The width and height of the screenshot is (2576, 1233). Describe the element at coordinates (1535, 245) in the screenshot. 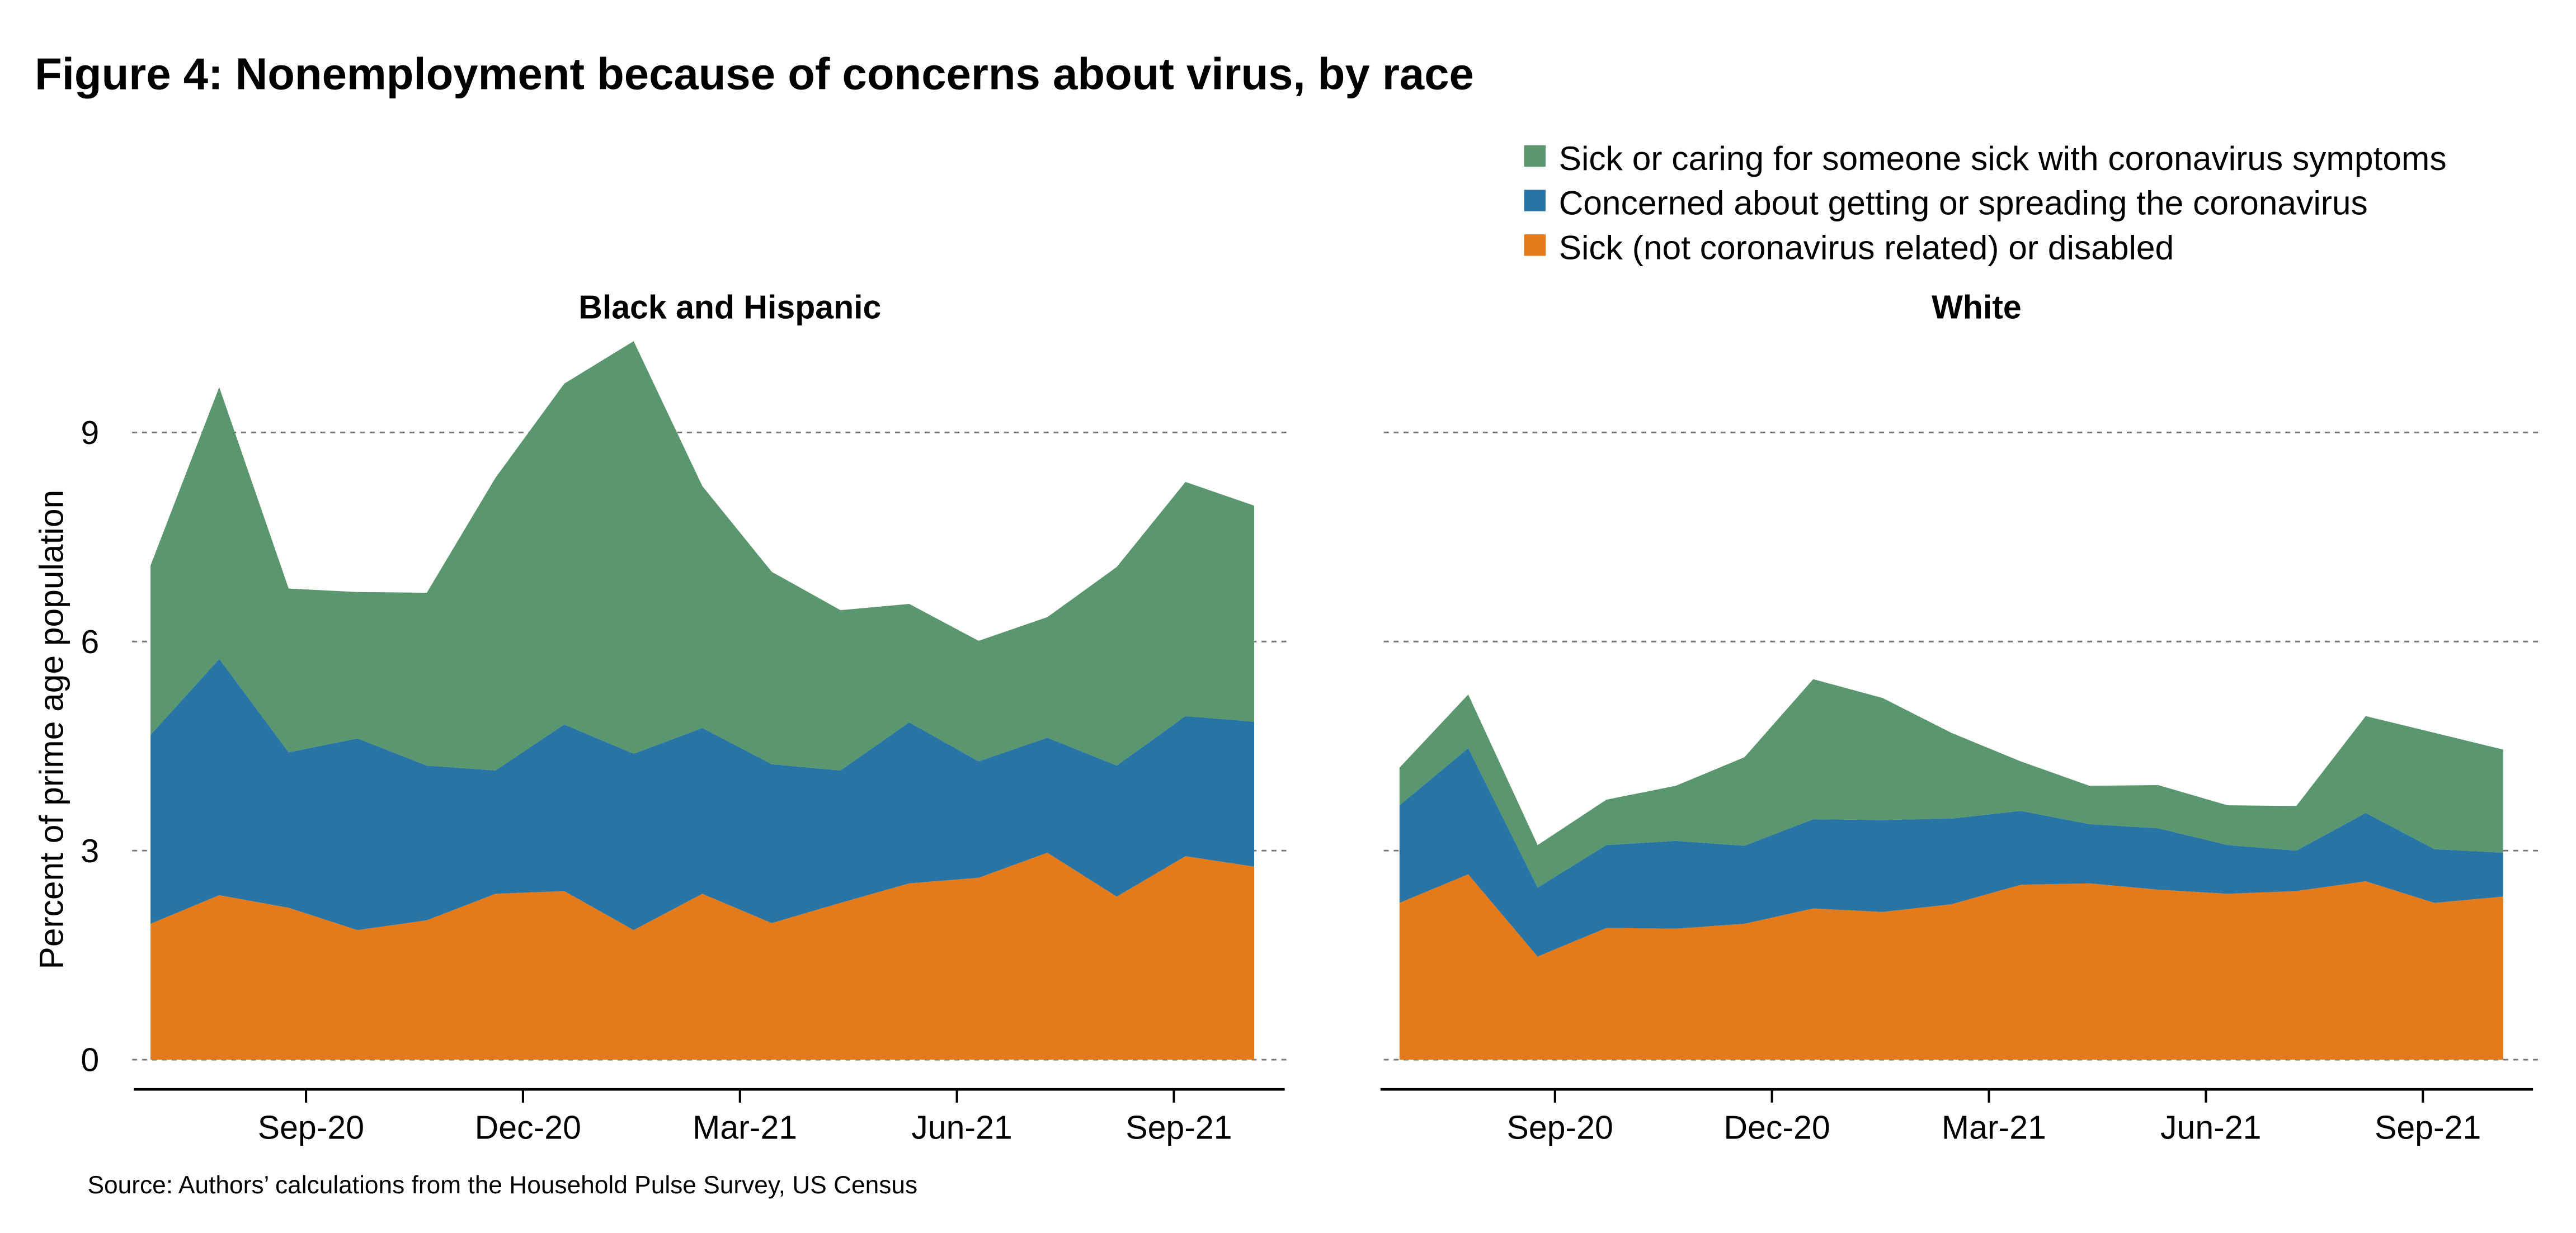

I see `legend-swatch-sick-other` at that location.